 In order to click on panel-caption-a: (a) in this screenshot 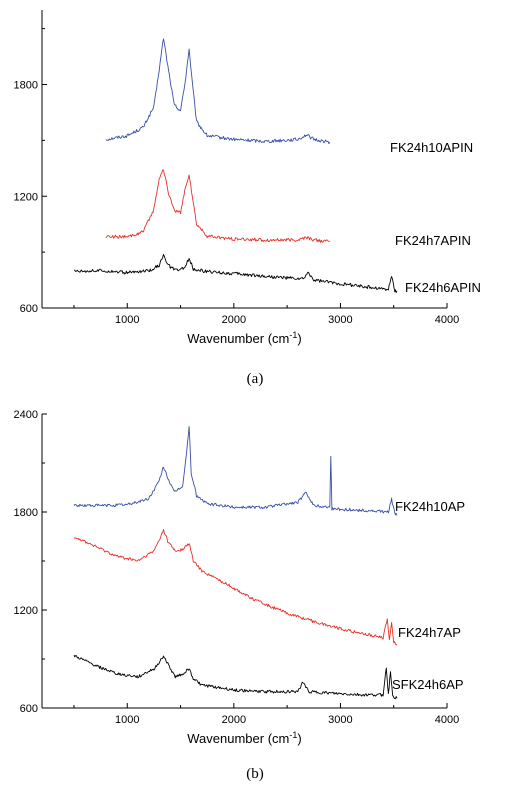, I will do `click(255, 379)`.